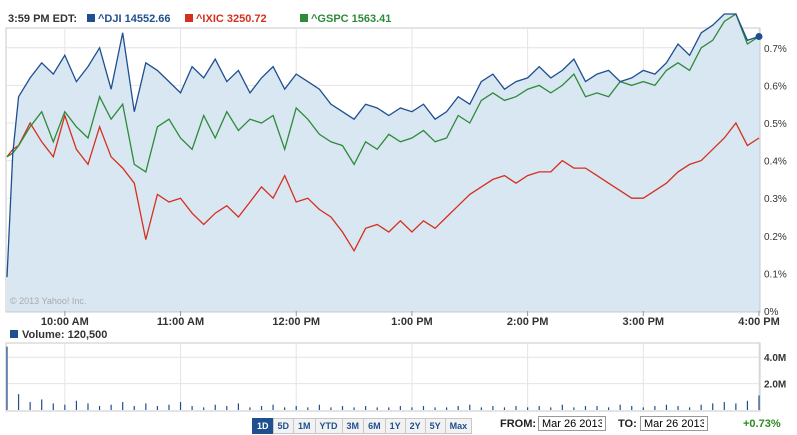  What do you see at coordinates (518, 424) in the screenshot?
I see `from-label: FROM:` at bounding box center [518, 424].